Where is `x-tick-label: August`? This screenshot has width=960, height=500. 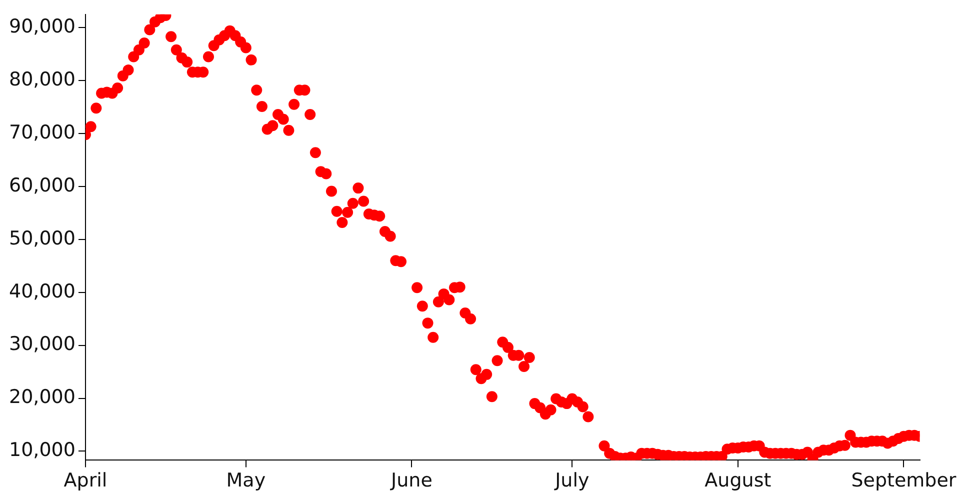 x-tick-label: August is located at coordinates (738, 481).